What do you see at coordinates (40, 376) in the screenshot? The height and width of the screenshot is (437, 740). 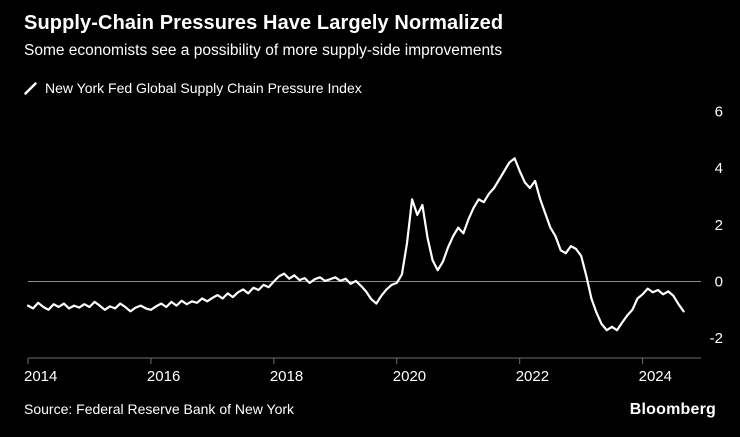 I see `x-tick-label: 2014` at bounding box center [40, 376].